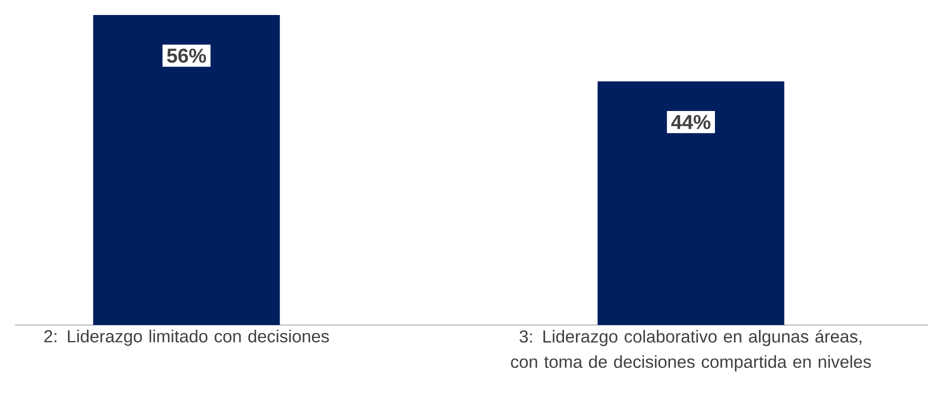  Describe the element at coordinates (186, 338) in the screenshot. I see `x-tick-label: 2: Liderazgo limitado con decisiones` at that location.